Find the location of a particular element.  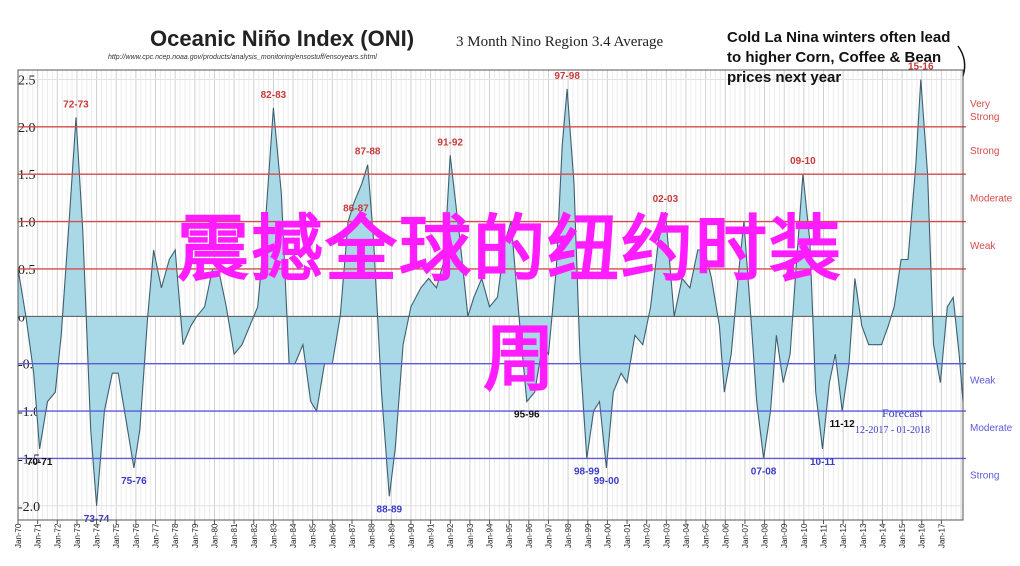

el-nino-event-label: 91-92 is located at coordinates (450, 142).